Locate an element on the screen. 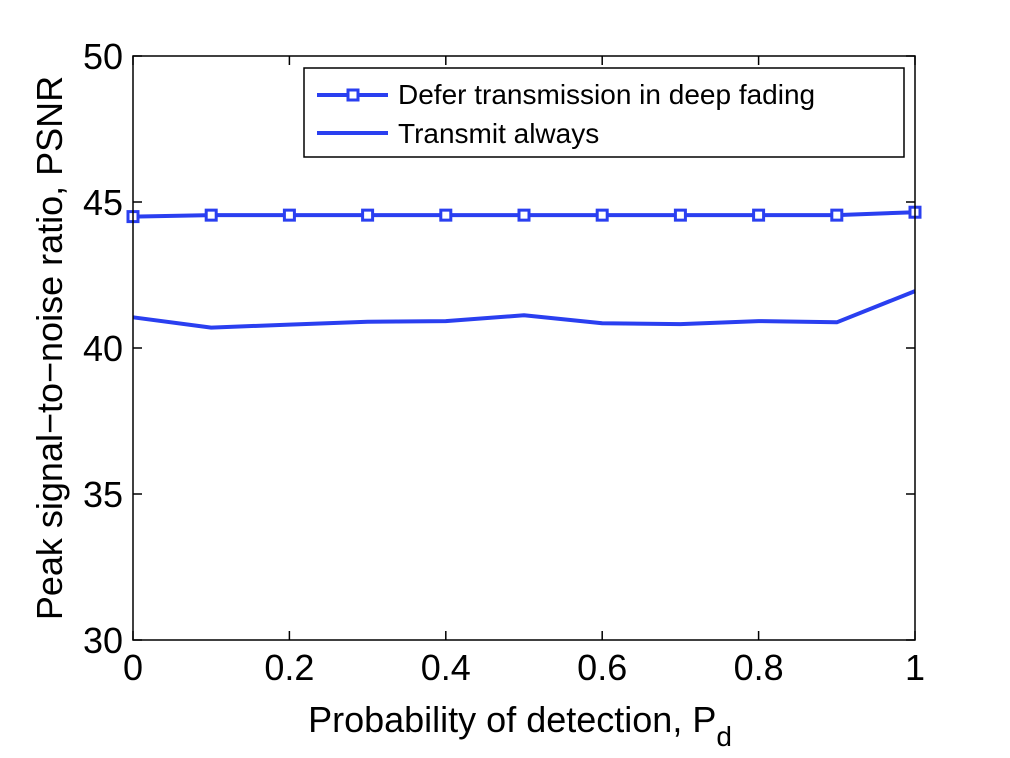 The height and width of the screenshot is (758, 1010). legend-box is located at coordinates (604, 112).